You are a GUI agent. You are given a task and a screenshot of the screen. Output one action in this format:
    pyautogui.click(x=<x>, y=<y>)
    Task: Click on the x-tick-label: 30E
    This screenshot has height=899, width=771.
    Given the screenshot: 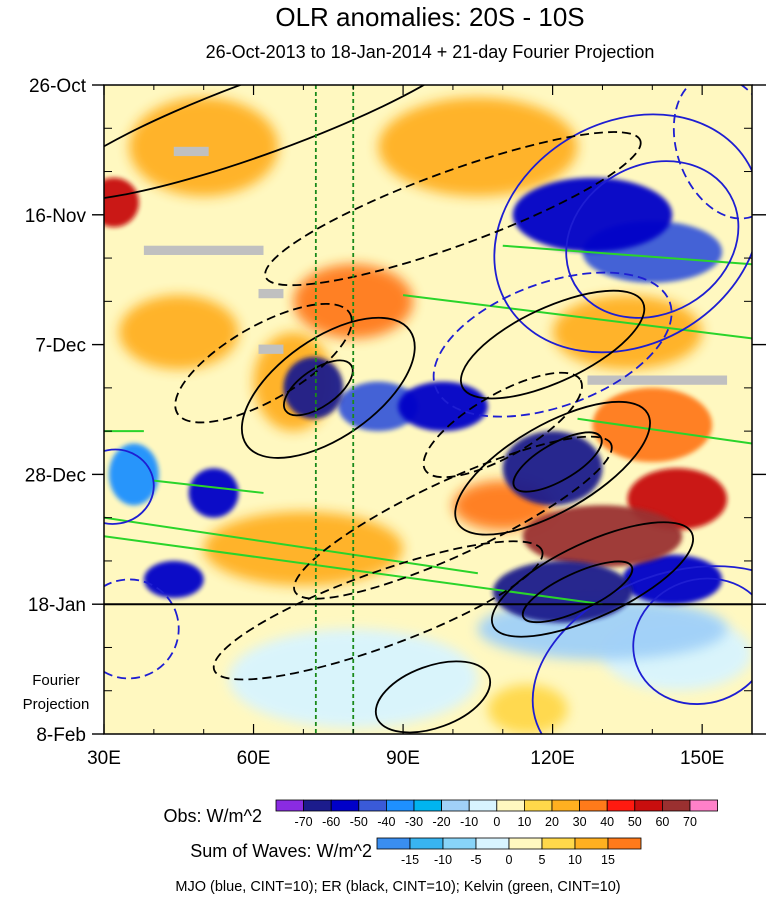 What is the action you would take?
    pyautogui.click(x=104, y=758)
    